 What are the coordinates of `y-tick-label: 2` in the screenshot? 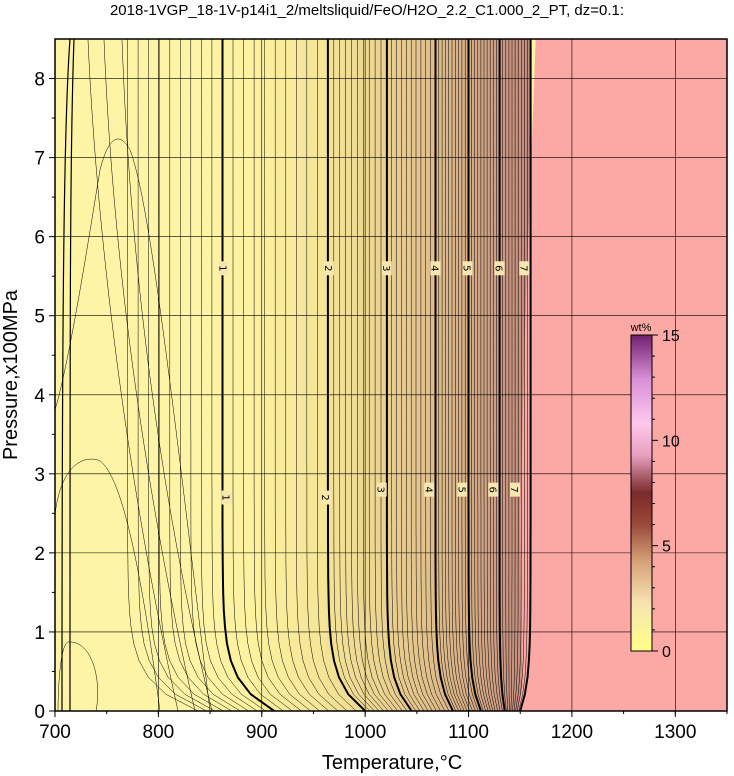 It's located at (39, 554).